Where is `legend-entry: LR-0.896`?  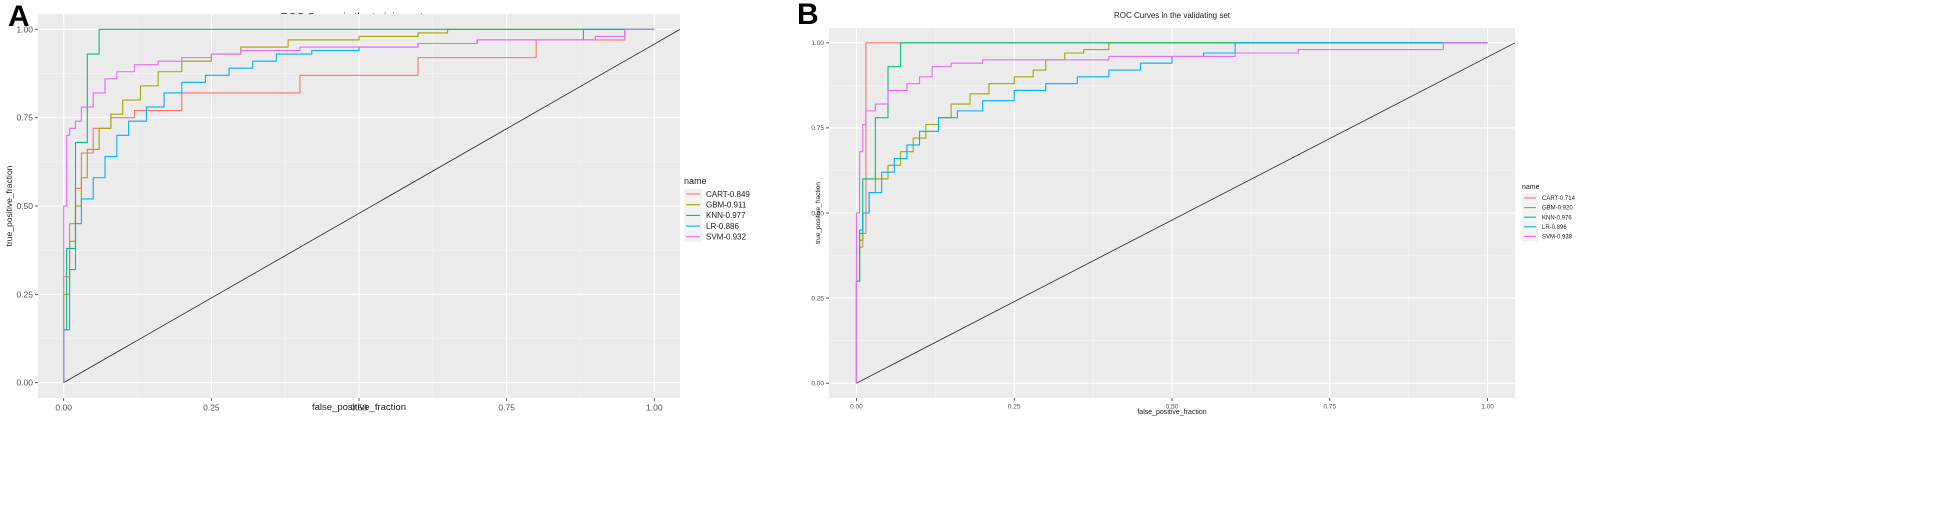 legend-entry: LR-0.896 is located at coordinates (1554, 228).